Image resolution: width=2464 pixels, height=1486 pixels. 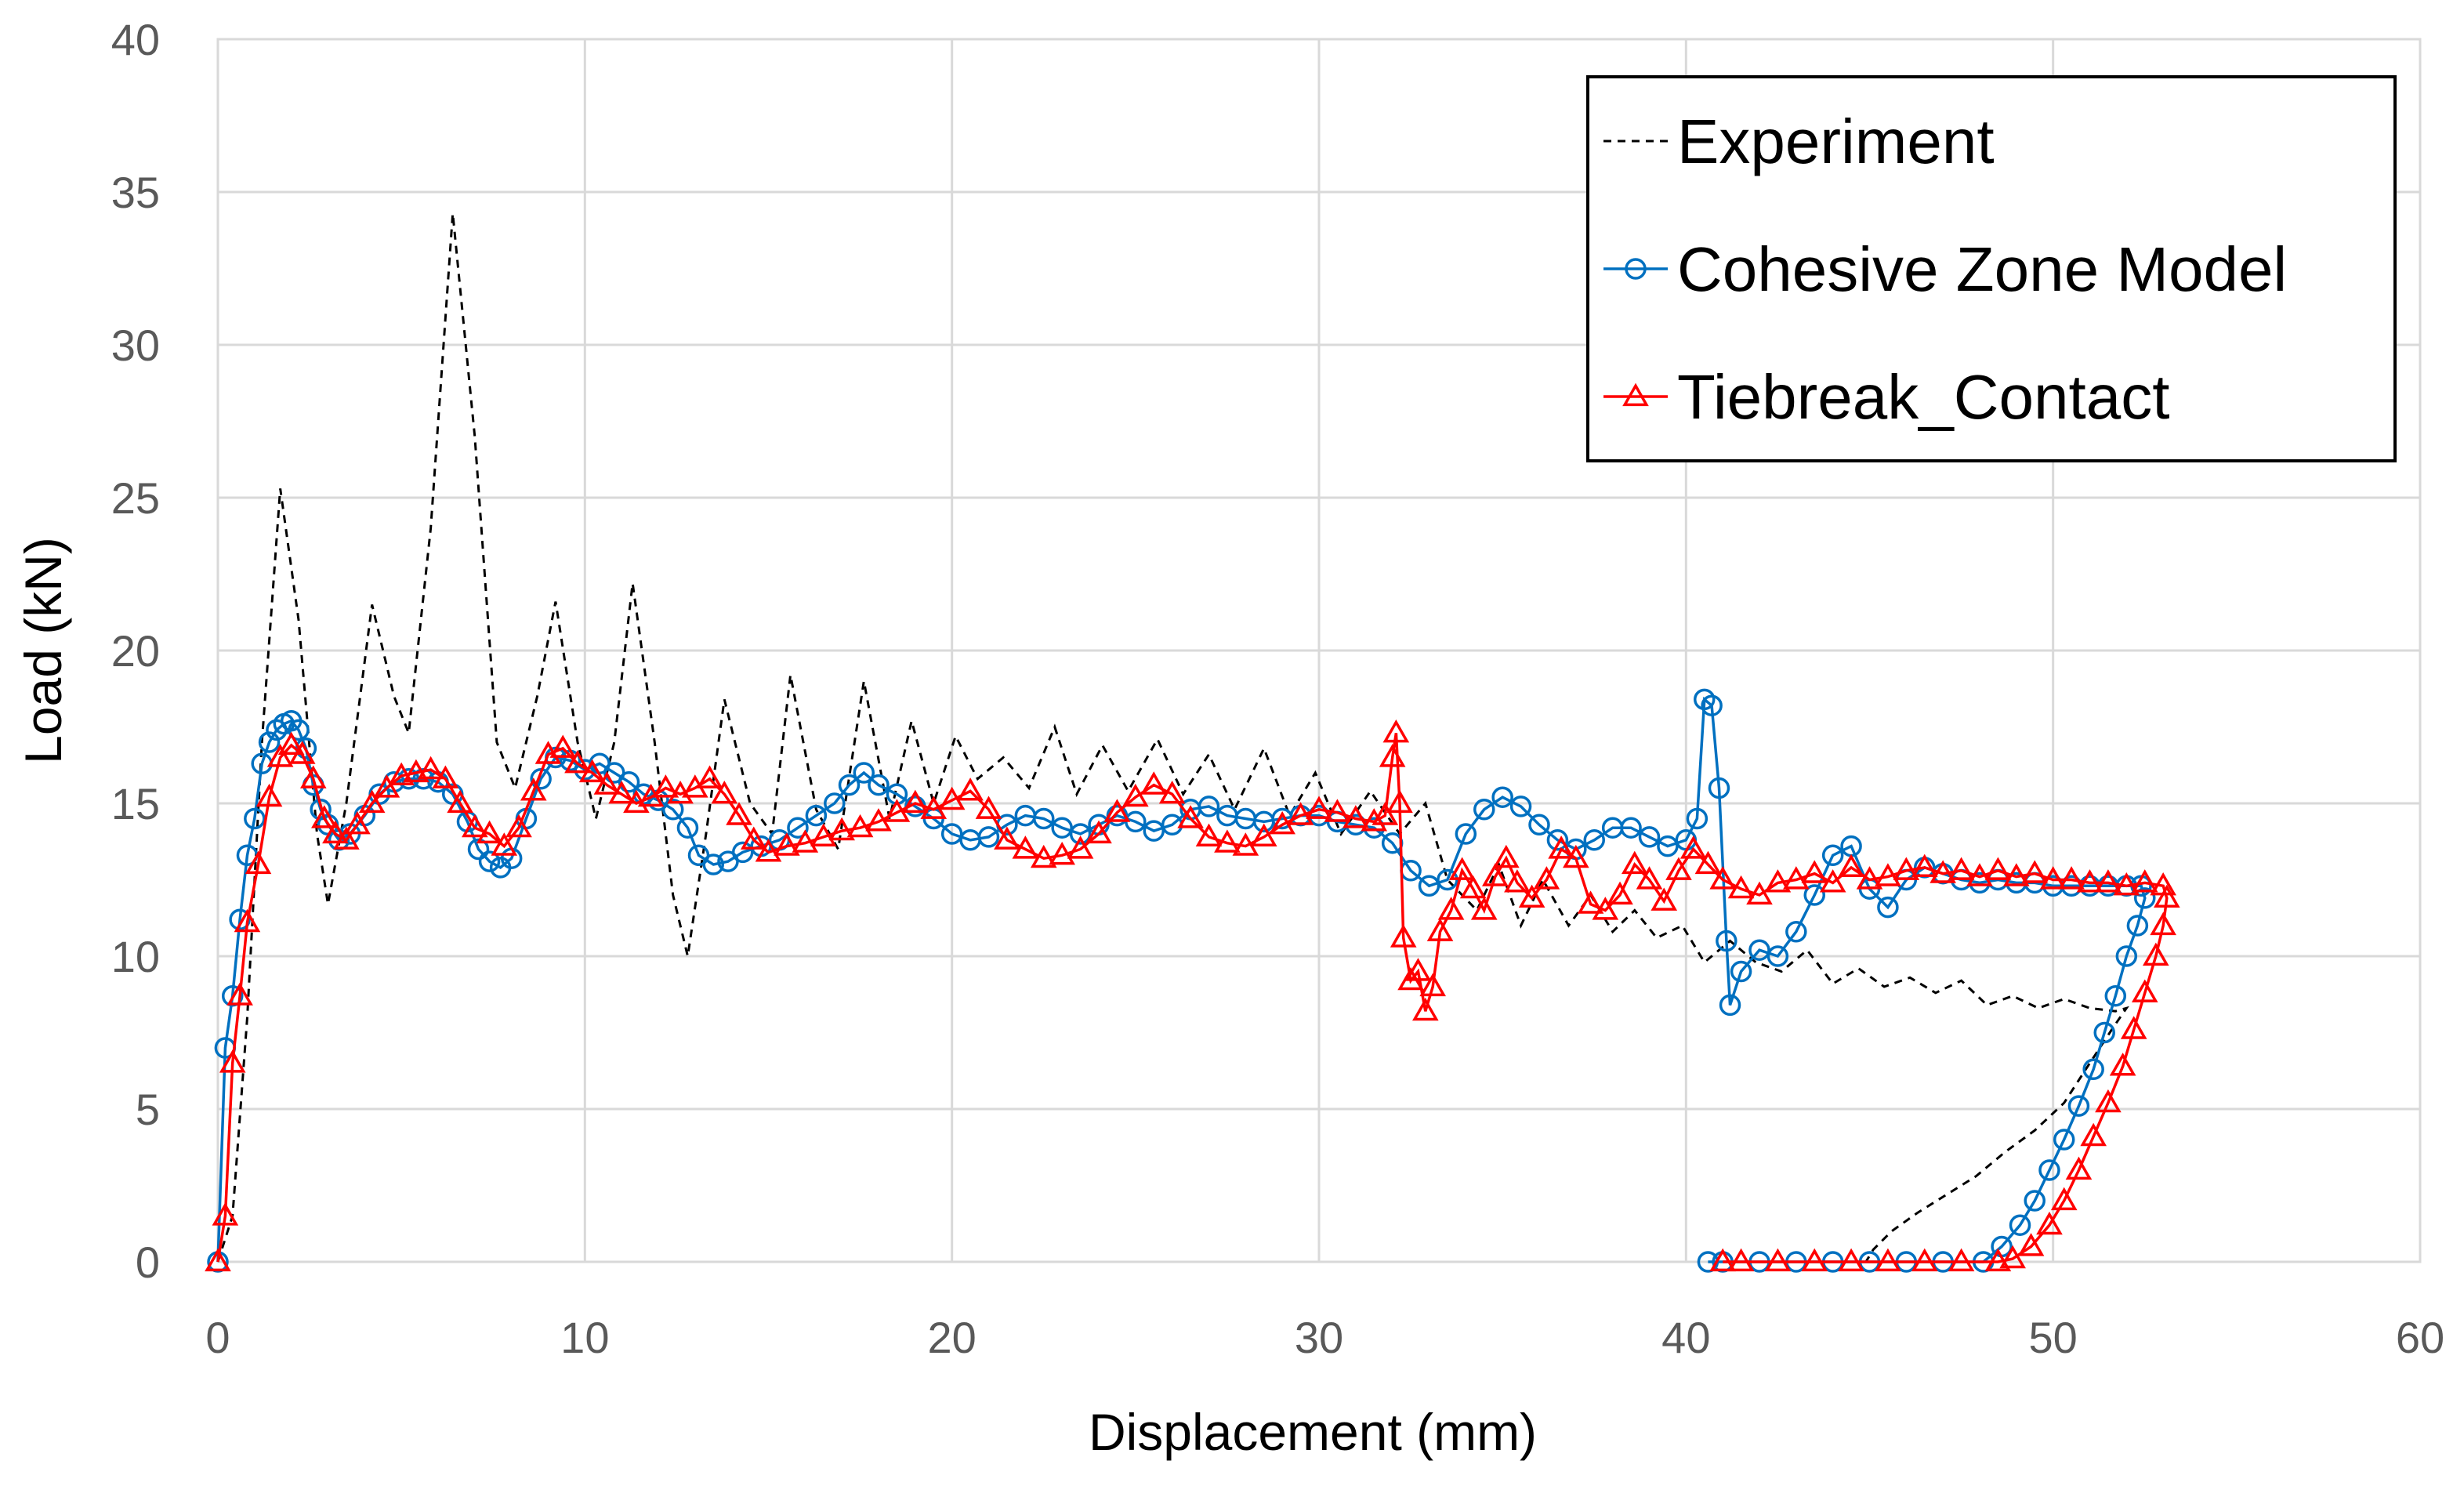 I want to click on legend-entry: Cohesive Zone Model, so click(x=1945, y=269).